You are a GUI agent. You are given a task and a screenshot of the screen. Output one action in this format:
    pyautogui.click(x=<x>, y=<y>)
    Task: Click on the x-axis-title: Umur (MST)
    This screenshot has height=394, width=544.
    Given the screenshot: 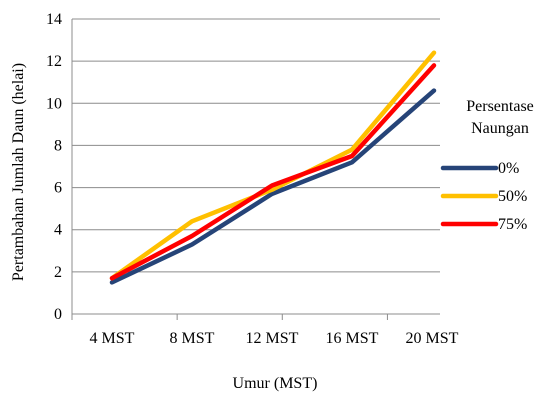 What is the action you would take?
    pyautogui.click(x=275, y=383)
    